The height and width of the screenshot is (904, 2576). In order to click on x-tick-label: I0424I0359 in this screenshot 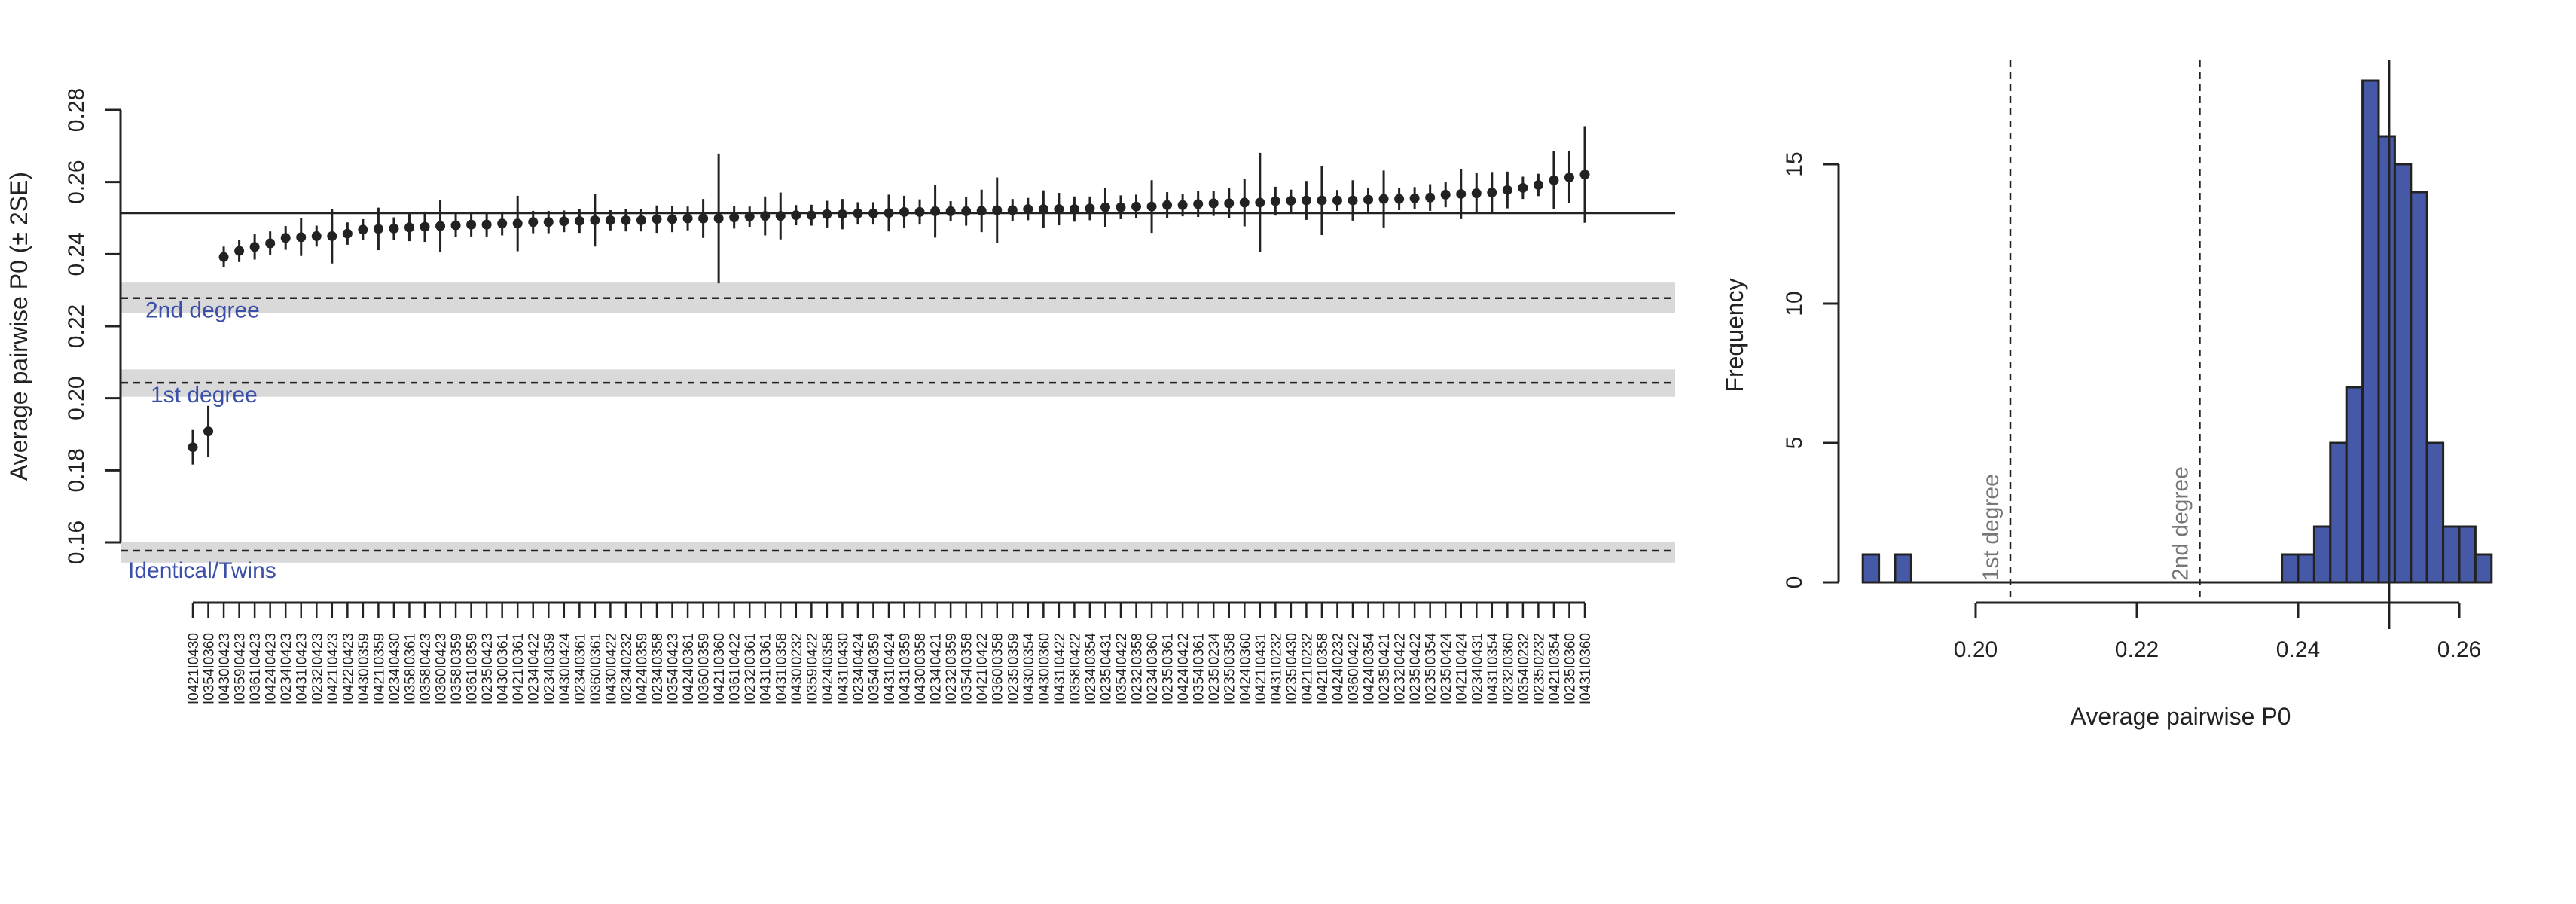, I will do `click(642, 668)`.